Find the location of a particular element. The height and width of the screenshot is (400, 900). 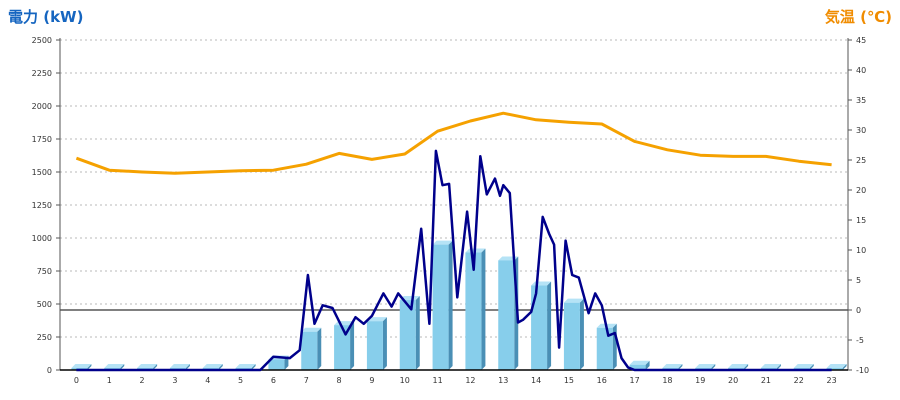

x-tick-label: 5 is located at coordinates (240, 380).